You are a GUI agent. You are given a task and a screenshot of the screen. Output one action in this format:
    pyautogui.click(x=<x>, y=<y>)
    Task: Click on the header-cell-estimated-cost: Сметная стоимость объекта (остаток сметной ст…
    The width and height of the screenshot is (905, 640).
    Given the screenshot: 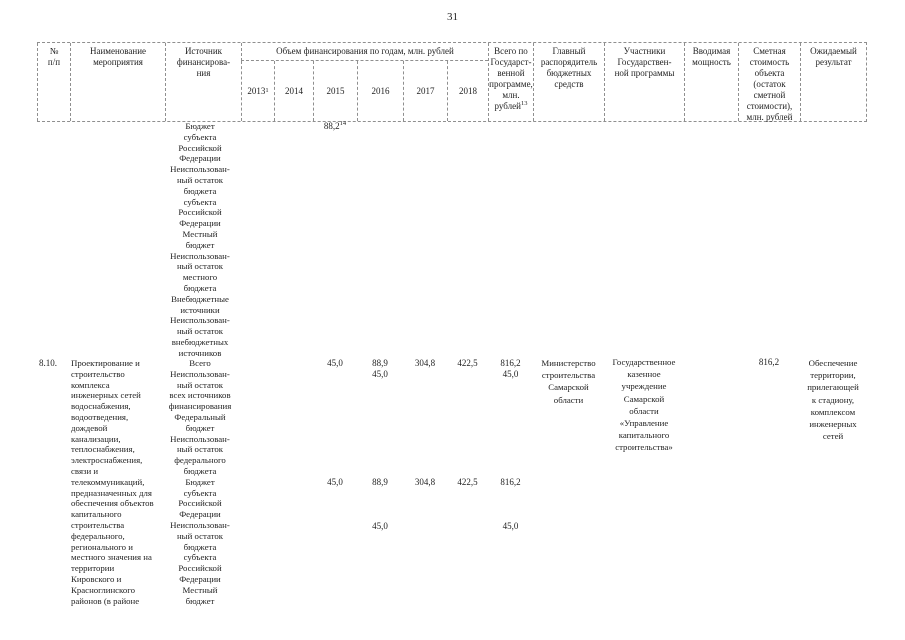 What is the action you would take?
    pyautogui.click(x=769, y=82)
    